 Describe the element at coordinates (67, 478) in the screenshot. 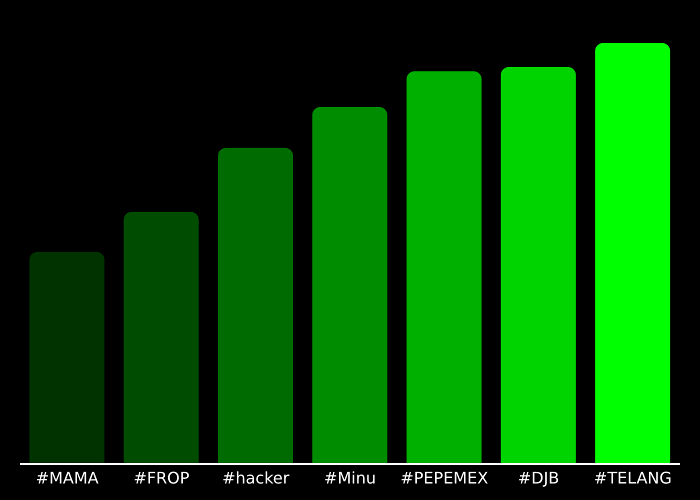

I see `x-tick-label: #MAMA` at that location.